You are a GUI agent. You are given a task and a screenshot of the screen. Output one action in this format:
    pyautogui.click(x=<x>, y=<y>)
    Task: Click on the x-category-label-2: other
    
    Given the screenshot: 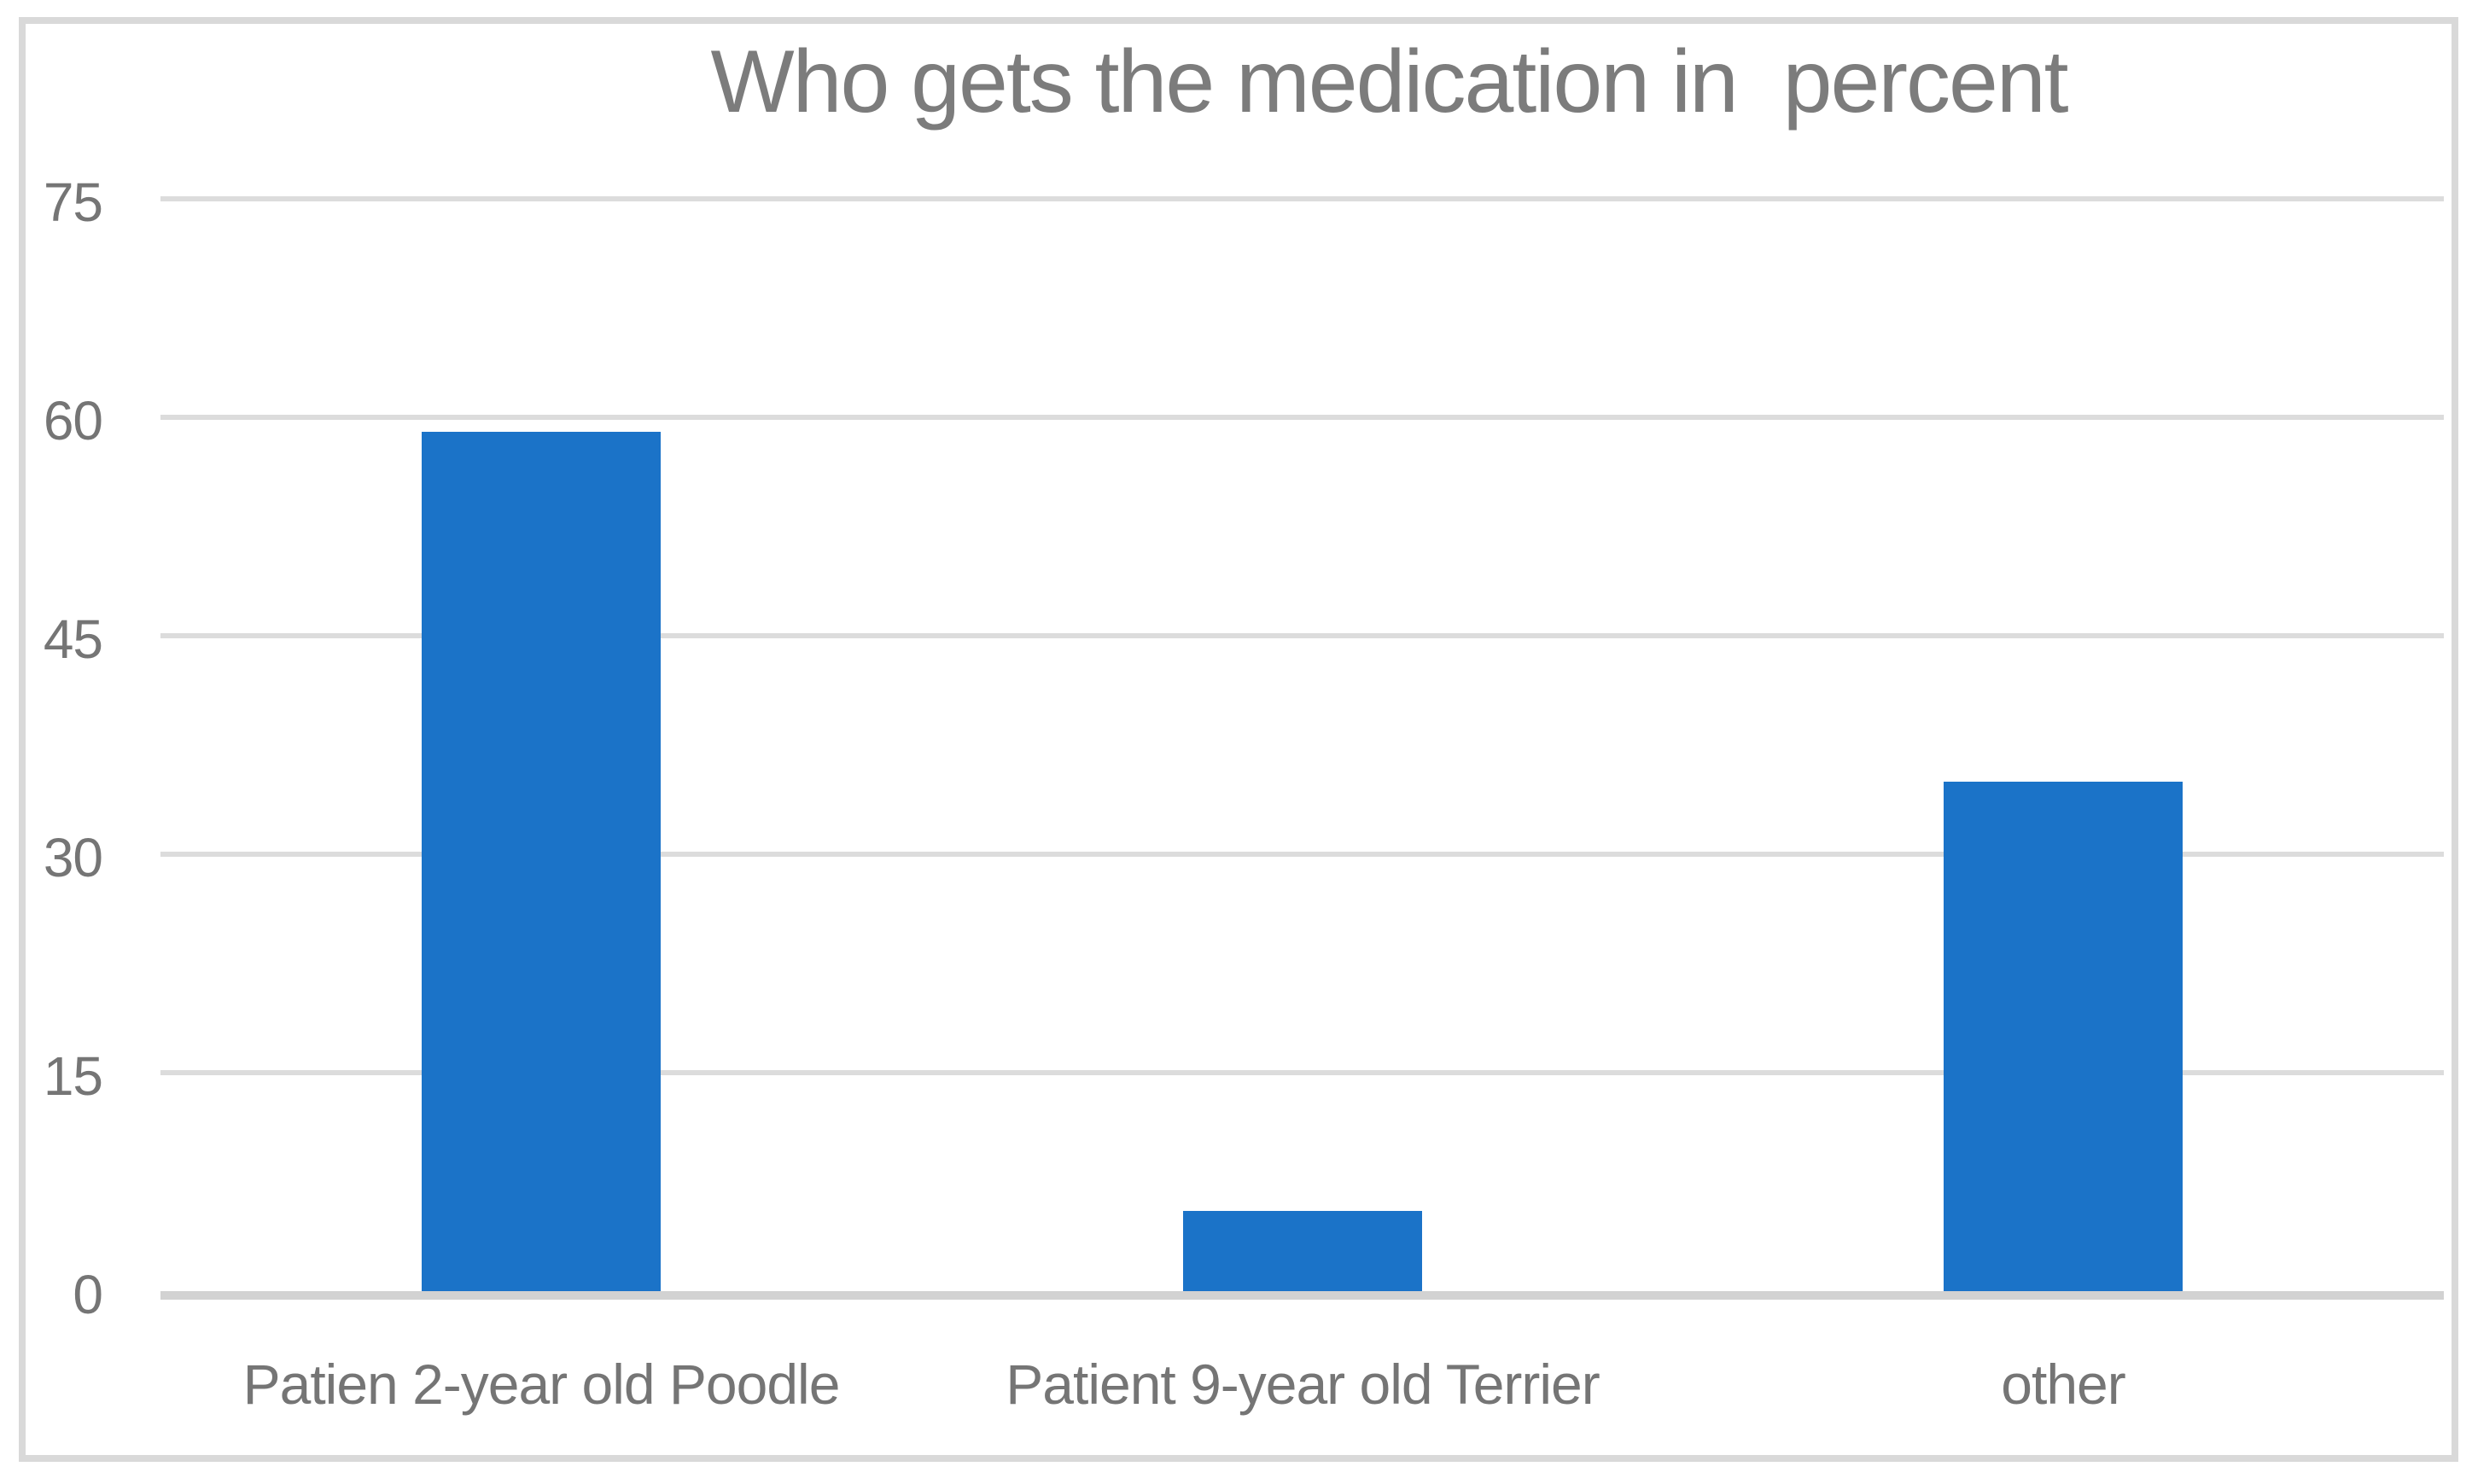 What is the action you would take?
    pyautogui.click(x=2063, y=1384)
    